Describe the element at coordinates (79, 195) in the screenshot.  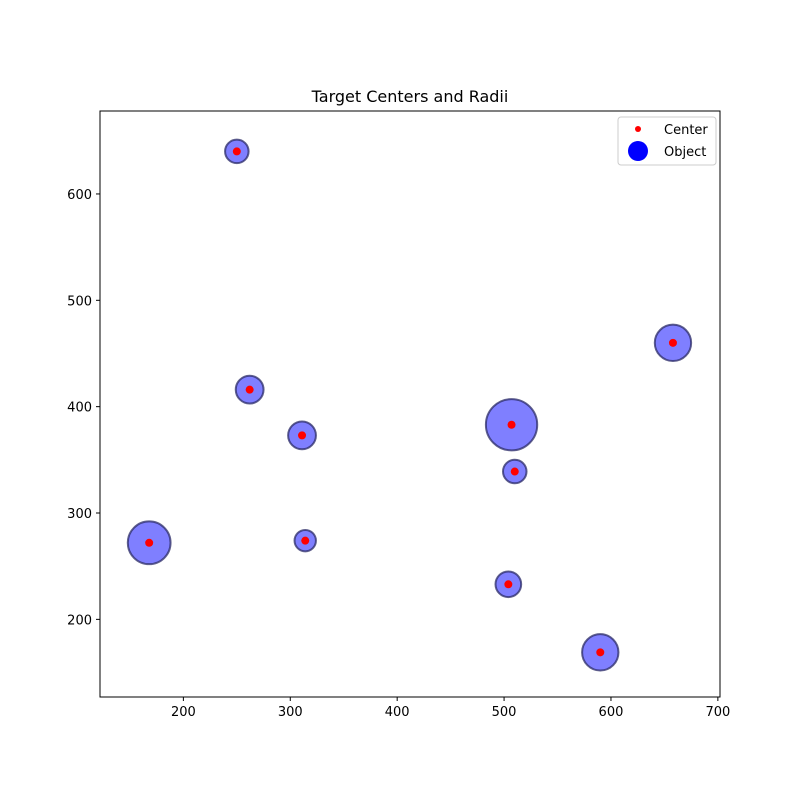
I see `y-tick-label: 600` at that location.